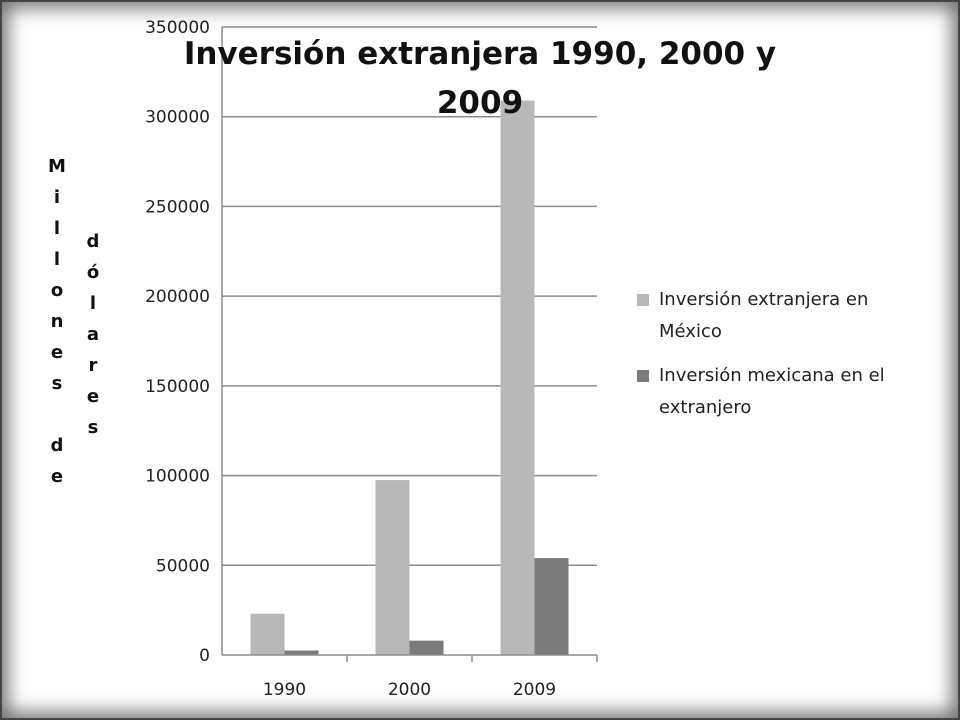  Describe the element at coordinates (177, 477) in the screenshot. I see `y-tick-label: 100000` at that location.